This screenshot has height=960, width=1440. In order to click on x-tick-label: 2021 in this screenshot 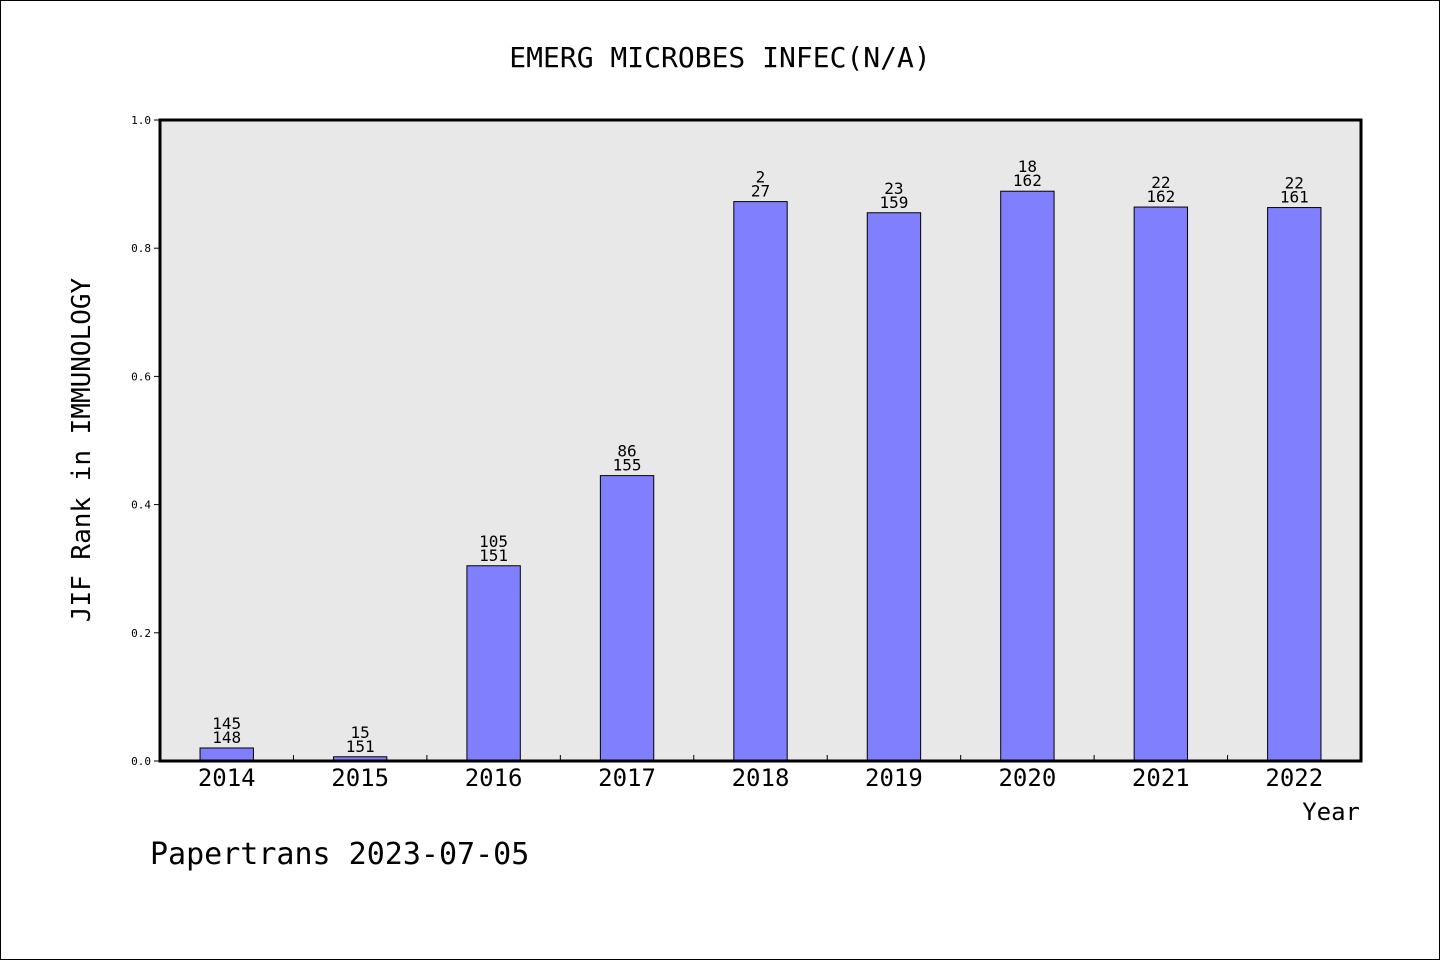, I will do `click(1161, 778)`.